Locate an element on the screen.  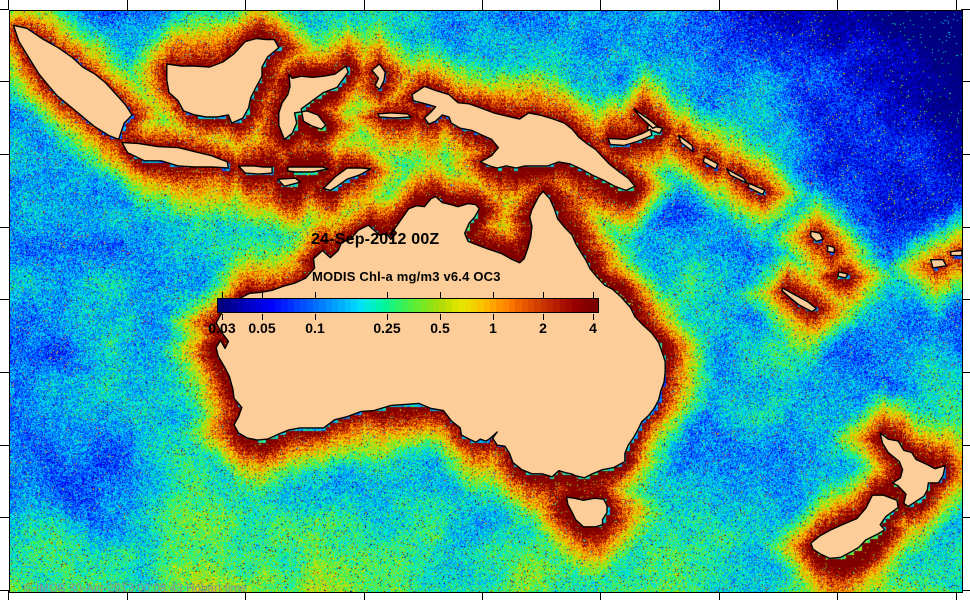
landmass-vanuatu-efate is located at coordinates (830, 249).